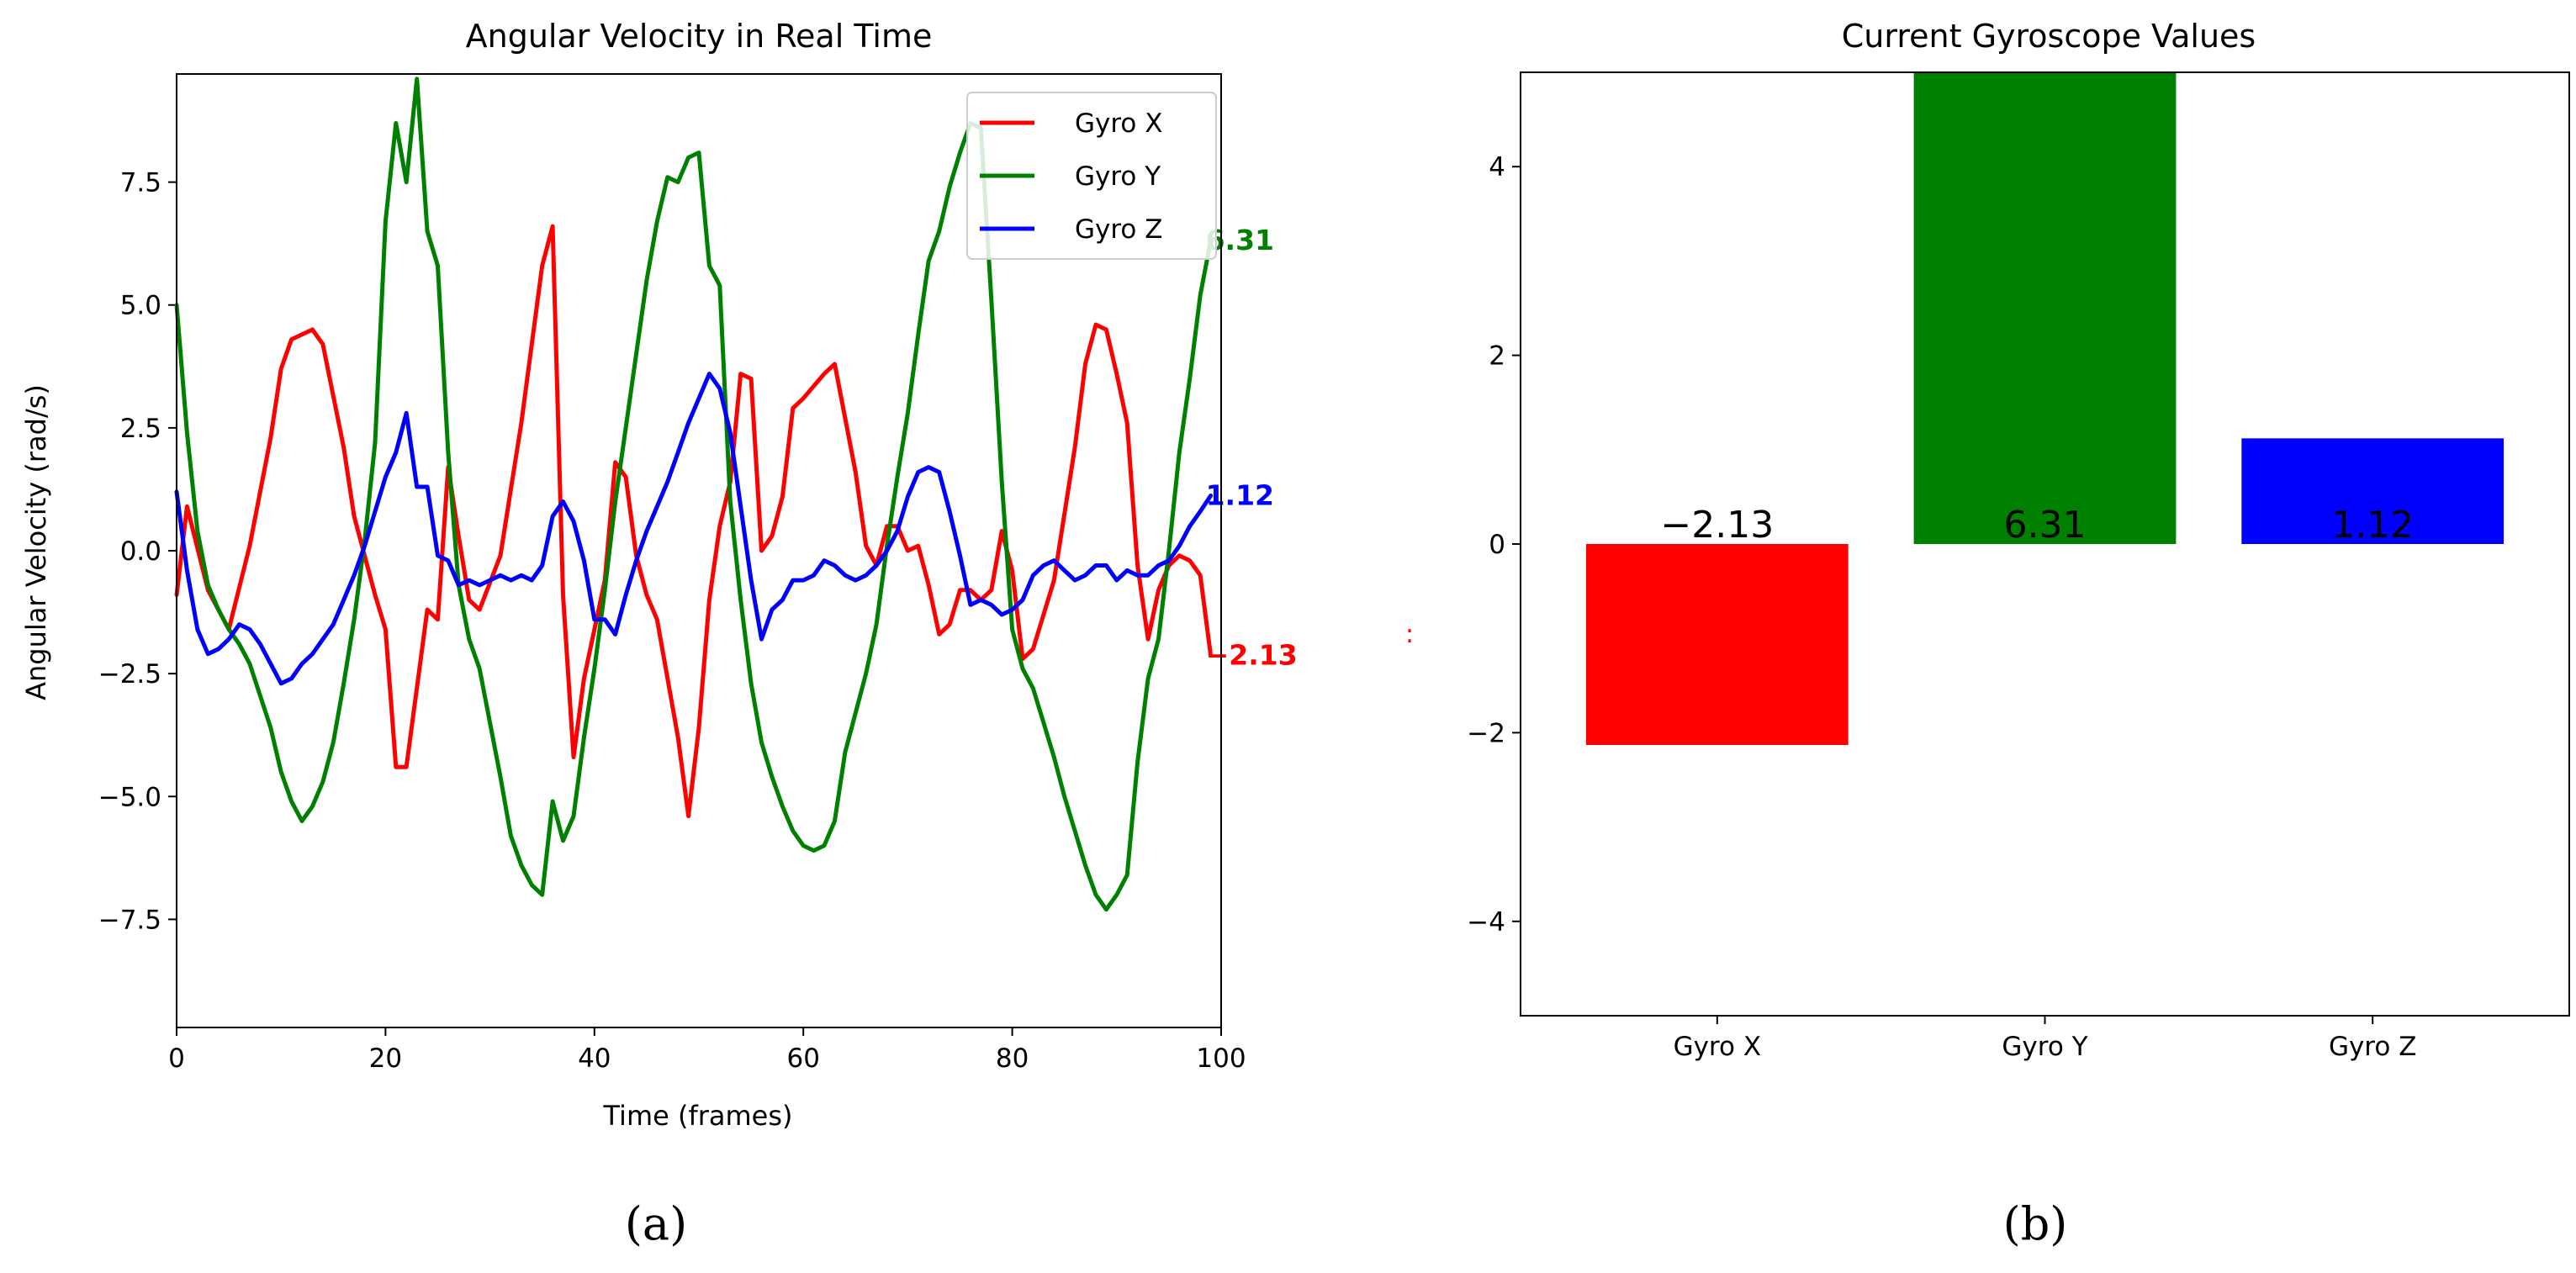  I want to click on legend-label-gyro-y: Gyro Y, so click(1118, 176).